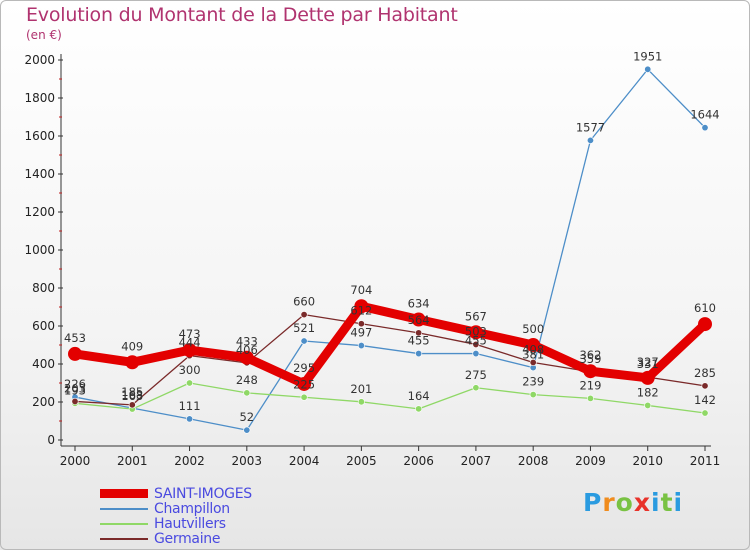  I want to click on x-tick-label: 2000, so click(75, 461).